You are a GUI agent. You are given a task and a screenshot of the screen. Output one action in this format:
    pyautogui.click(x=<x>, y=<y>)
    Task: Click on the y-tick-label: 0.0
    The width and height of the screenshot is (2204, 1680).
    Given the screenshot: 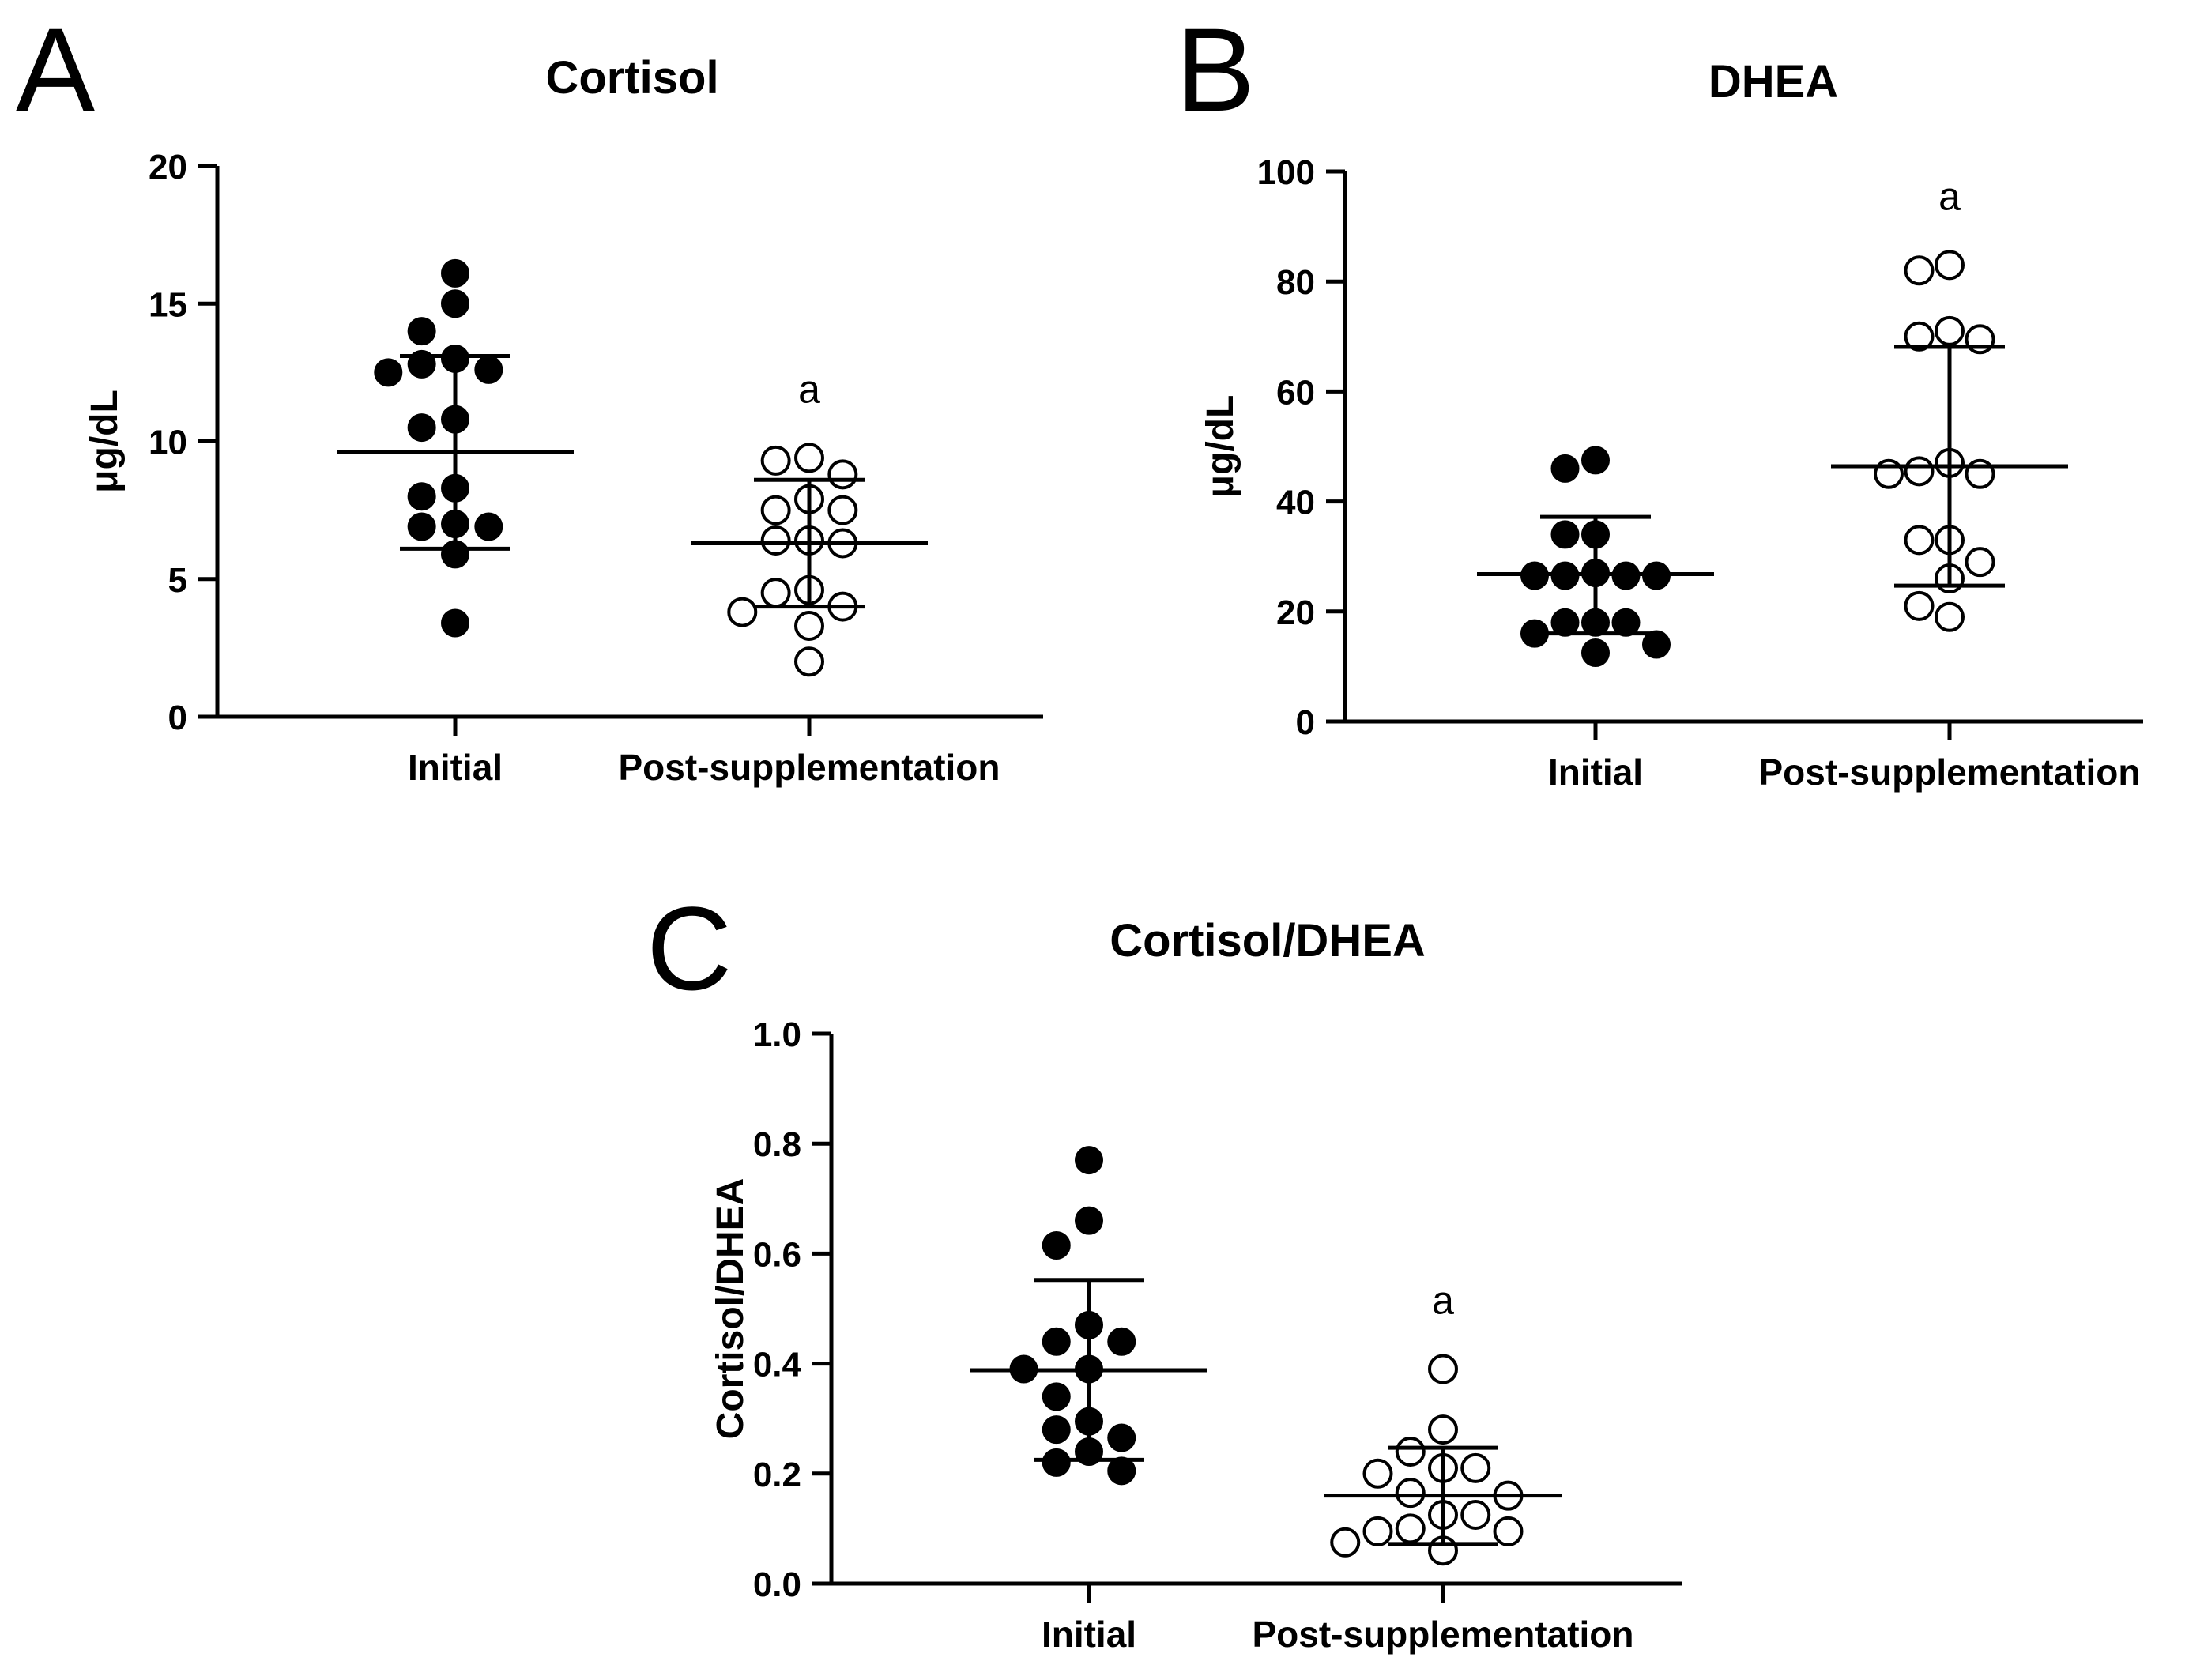 What is the action you would take?
    pyautogui.click(x=777, y=1584)
    